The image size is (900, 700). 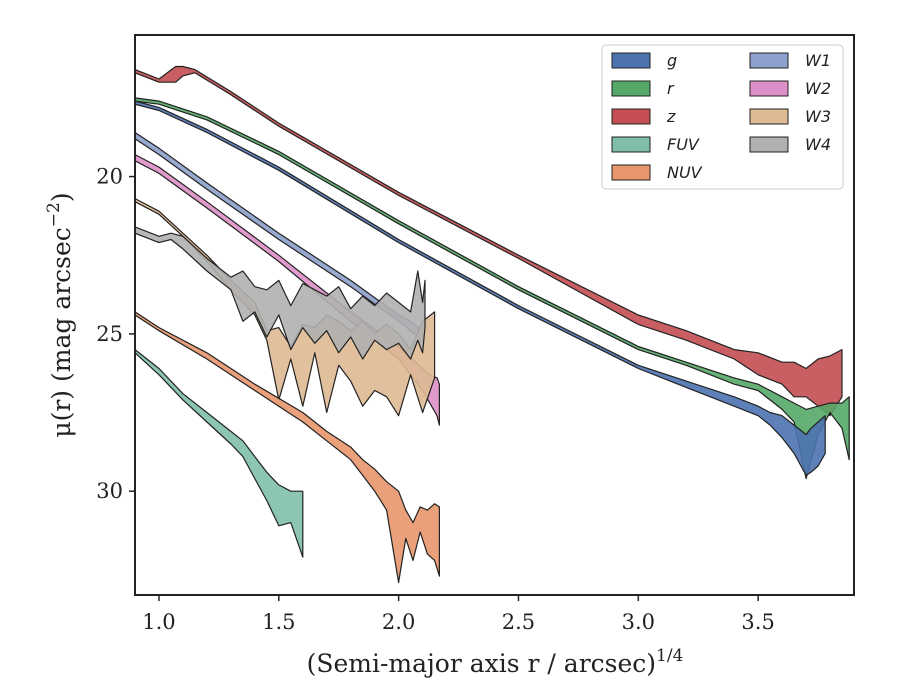 What do you see at coordinates (109, 334) in the screenshot?
I see `y-tick-label: 25` at bounding box center [109, 334].